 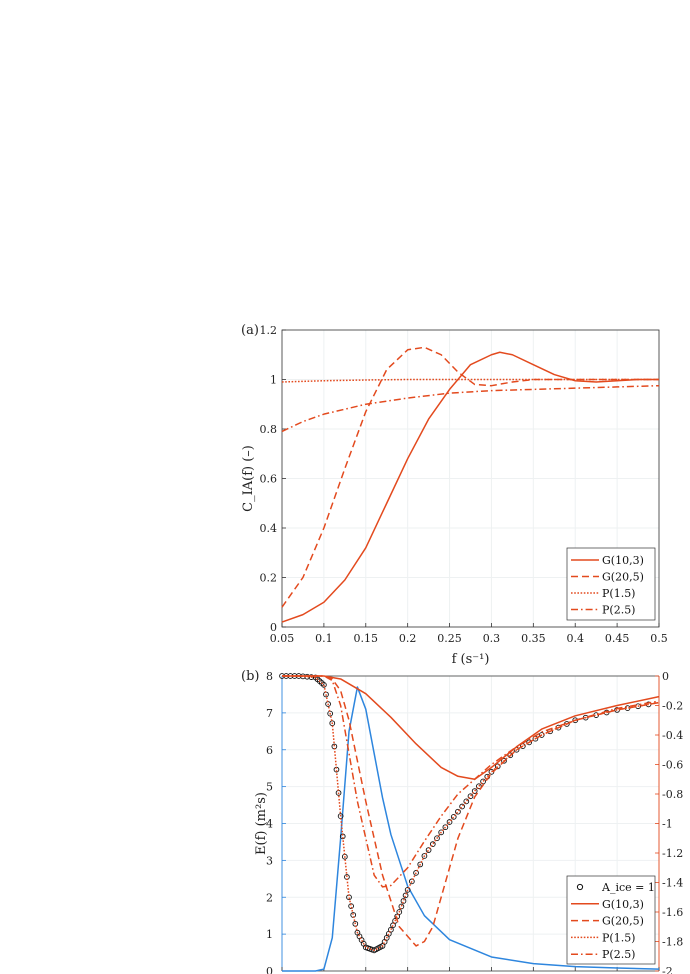 What do you see at coordinates (667, 969) in the screenshot?
I see `right-tick-label: -2` at bounding box center [667, 969].